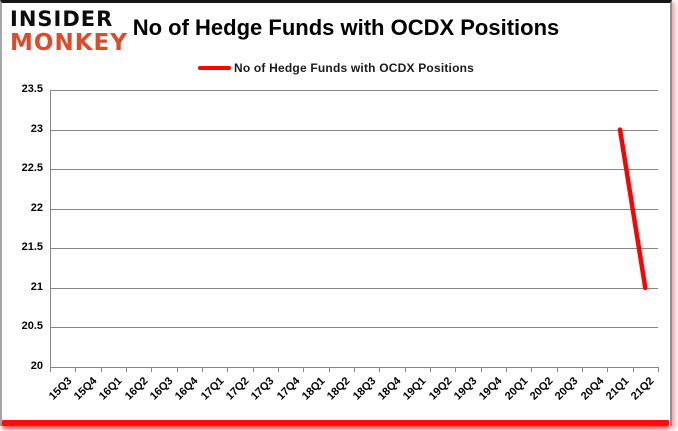 The image size is (678, 431). I want to click on insider-monkey-logo: INSIDER MONKEY, so click(69, 32).